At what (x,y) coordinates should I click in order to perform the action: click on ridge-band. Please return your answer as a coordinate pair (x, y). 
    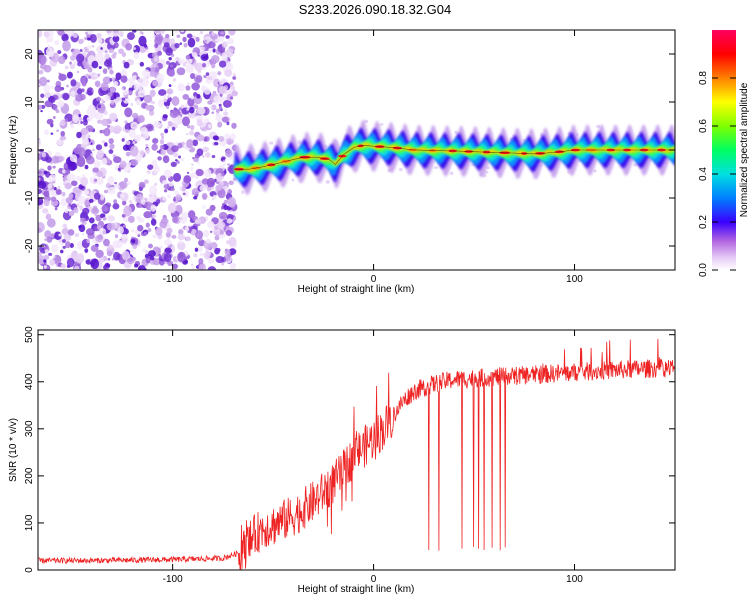
    Looking at the image, I should click on (454, 157).